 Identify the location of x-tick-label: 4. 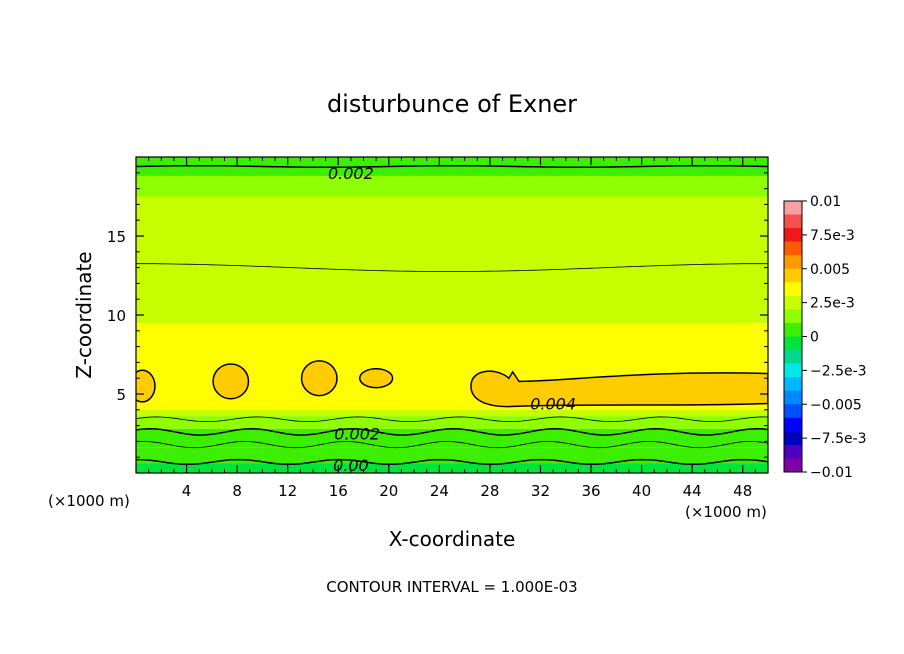
(187, 491).